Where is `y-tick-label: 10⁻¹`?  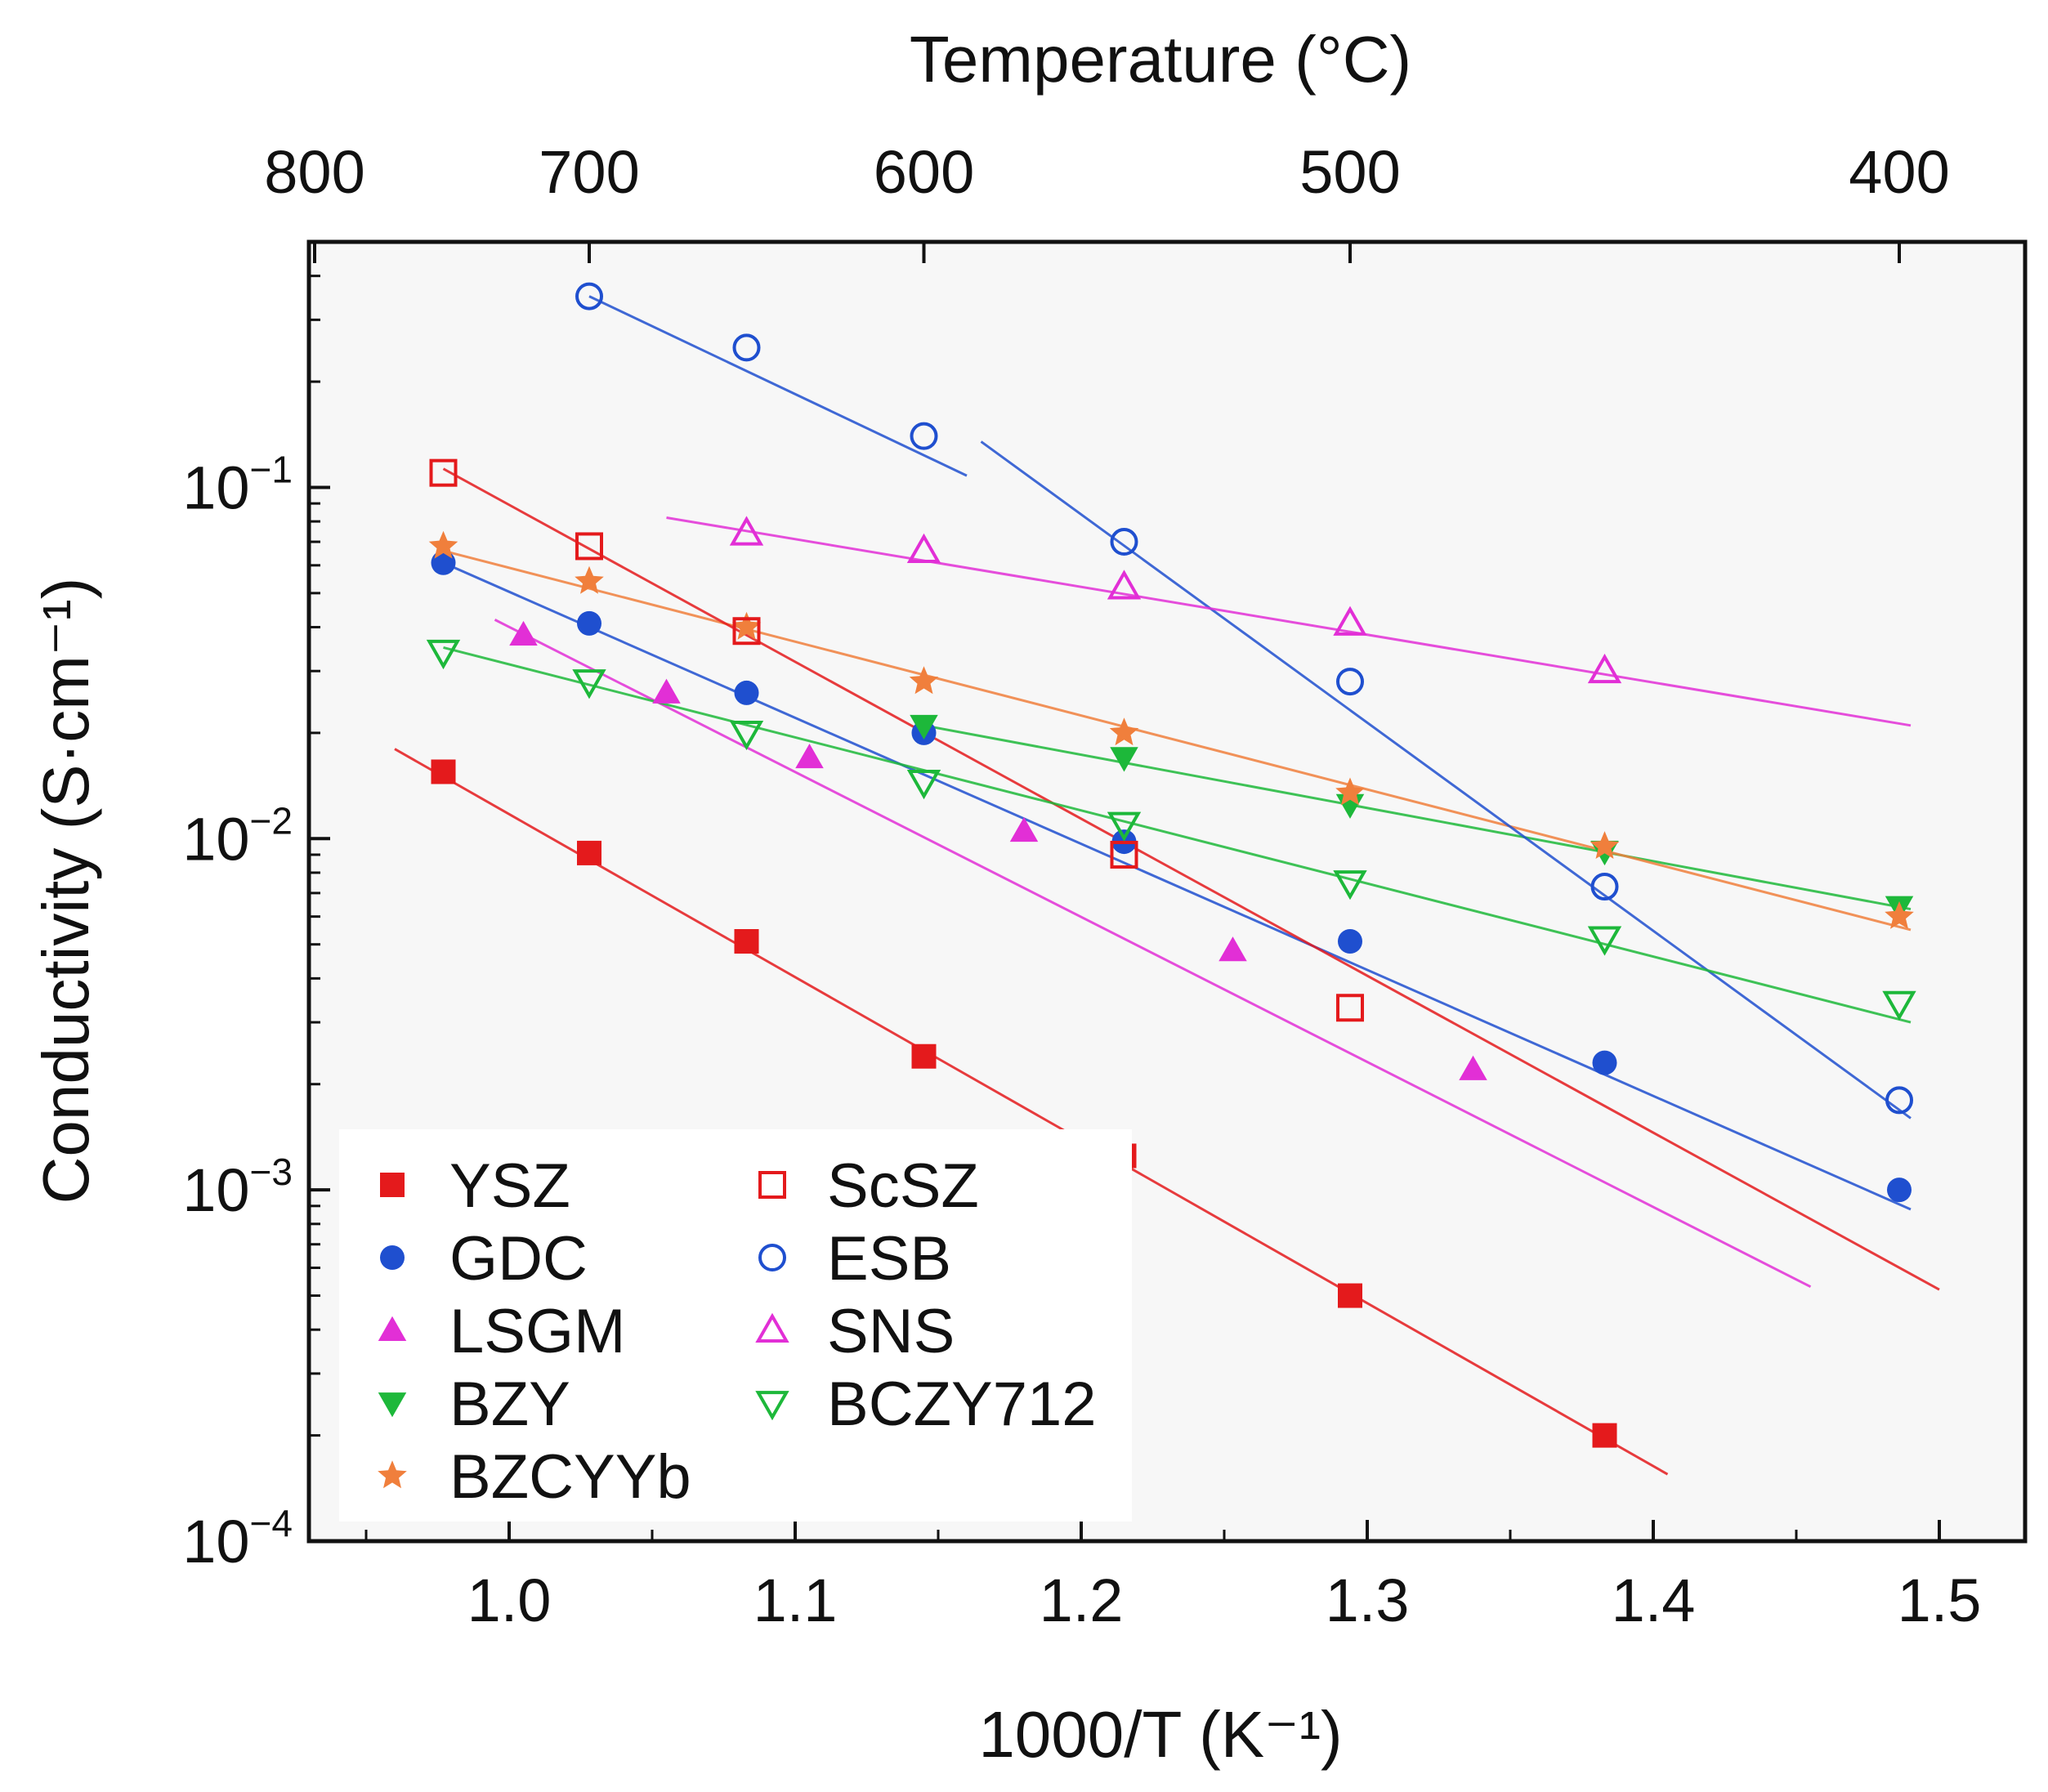
y-tick-label: 10⁻¹ is located at coordinates (237, 484).